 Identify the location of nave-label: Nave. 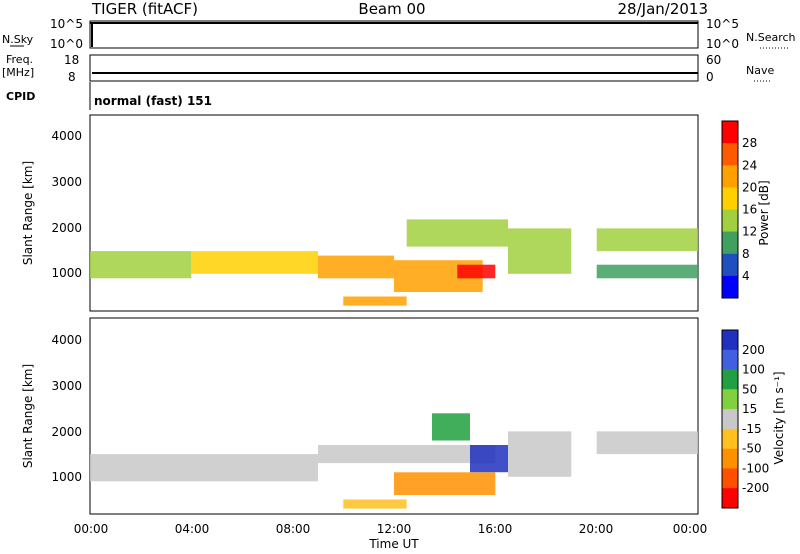
(760, 70).